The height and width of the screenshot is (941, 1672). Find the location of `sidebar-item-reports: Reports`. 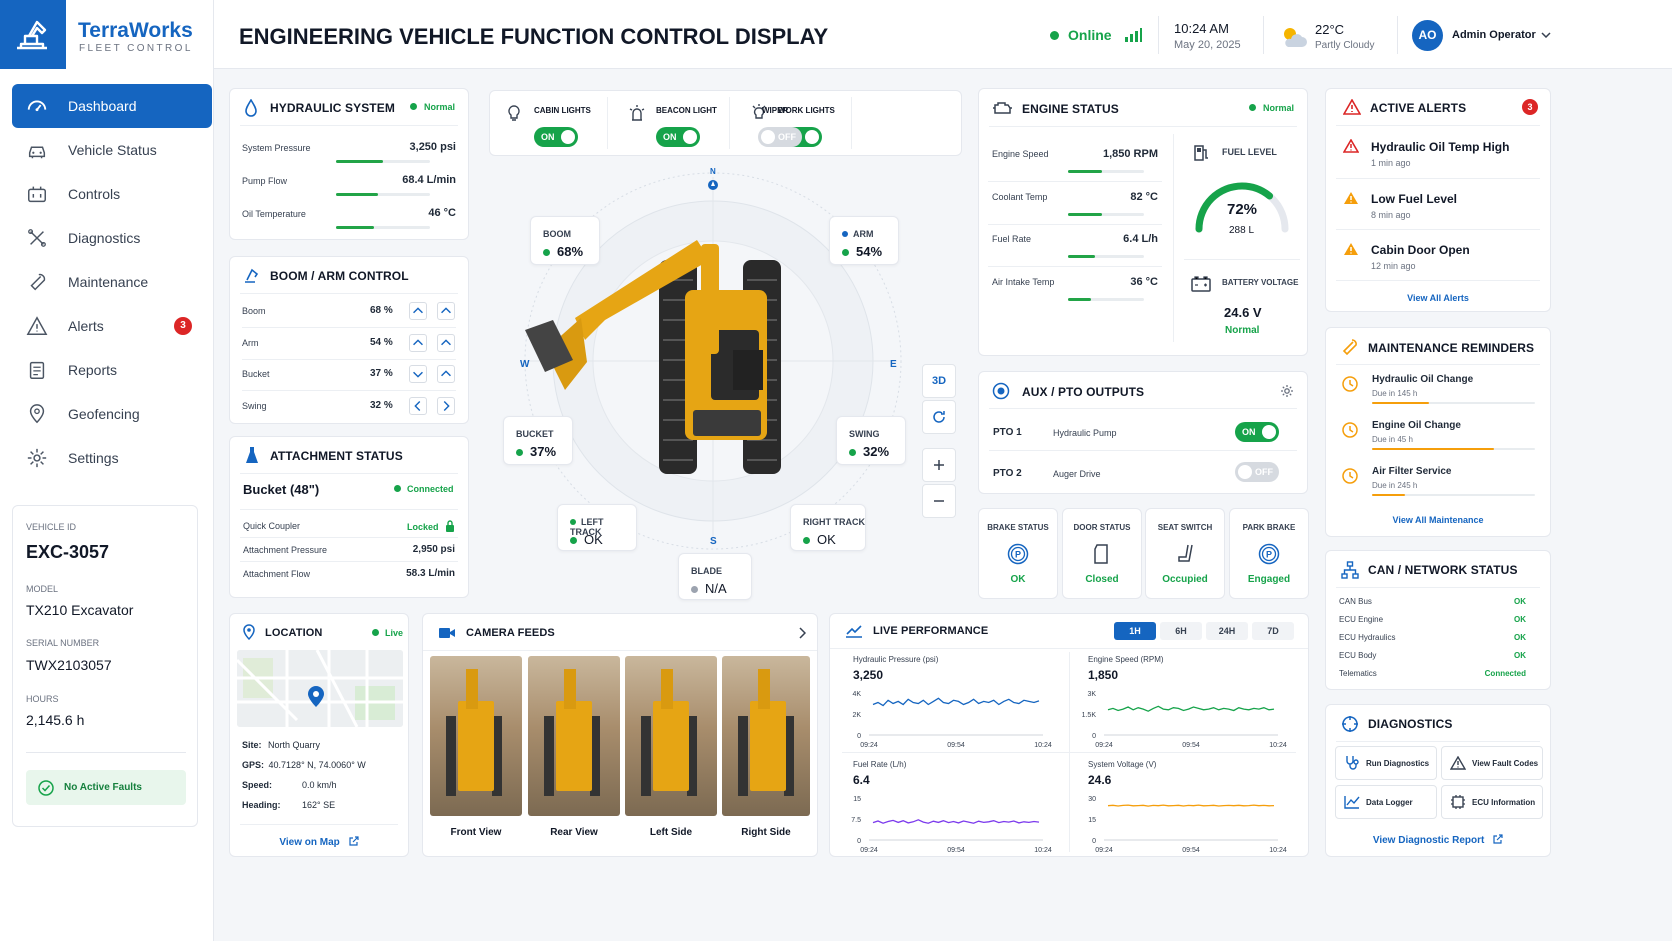

sidebar-item-reports: Reports is located at coordinates (112, 370).